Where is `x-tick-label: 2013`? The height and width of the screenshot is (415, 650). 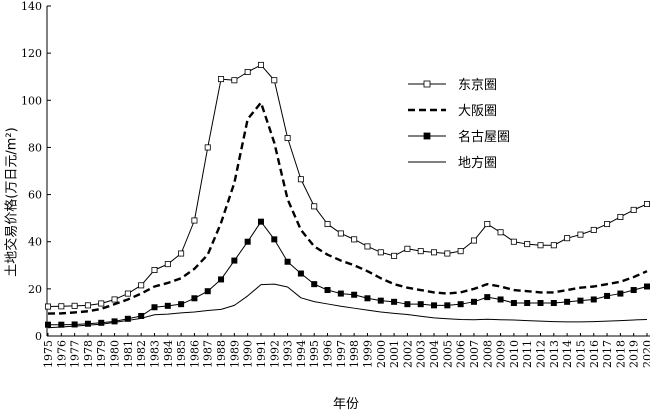
x-tick-label: 2013 is located at coordinates (554, 354).